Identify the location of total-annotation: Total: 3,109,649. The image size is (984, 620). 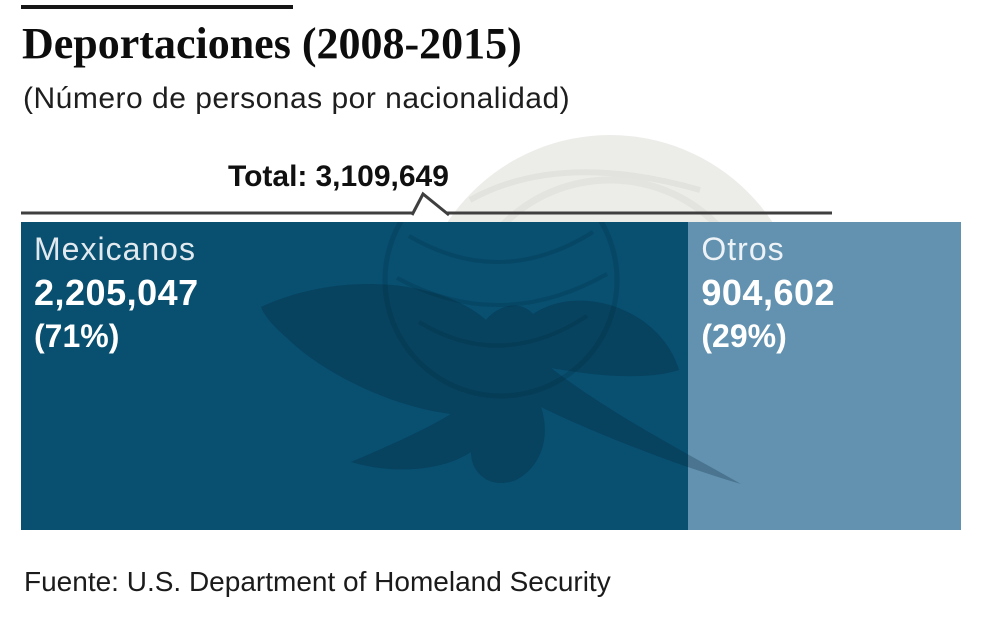
(338, 177).